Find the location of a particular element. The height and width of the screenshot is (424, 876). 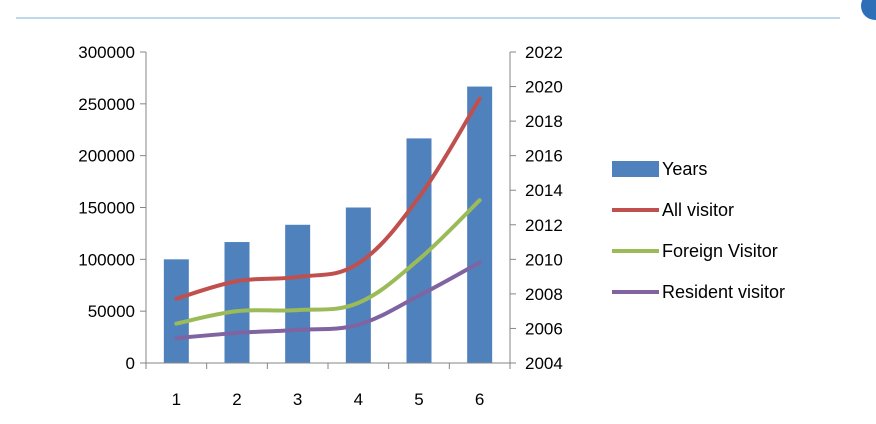

legend-swatch-years is located at coordinates (635, 169).